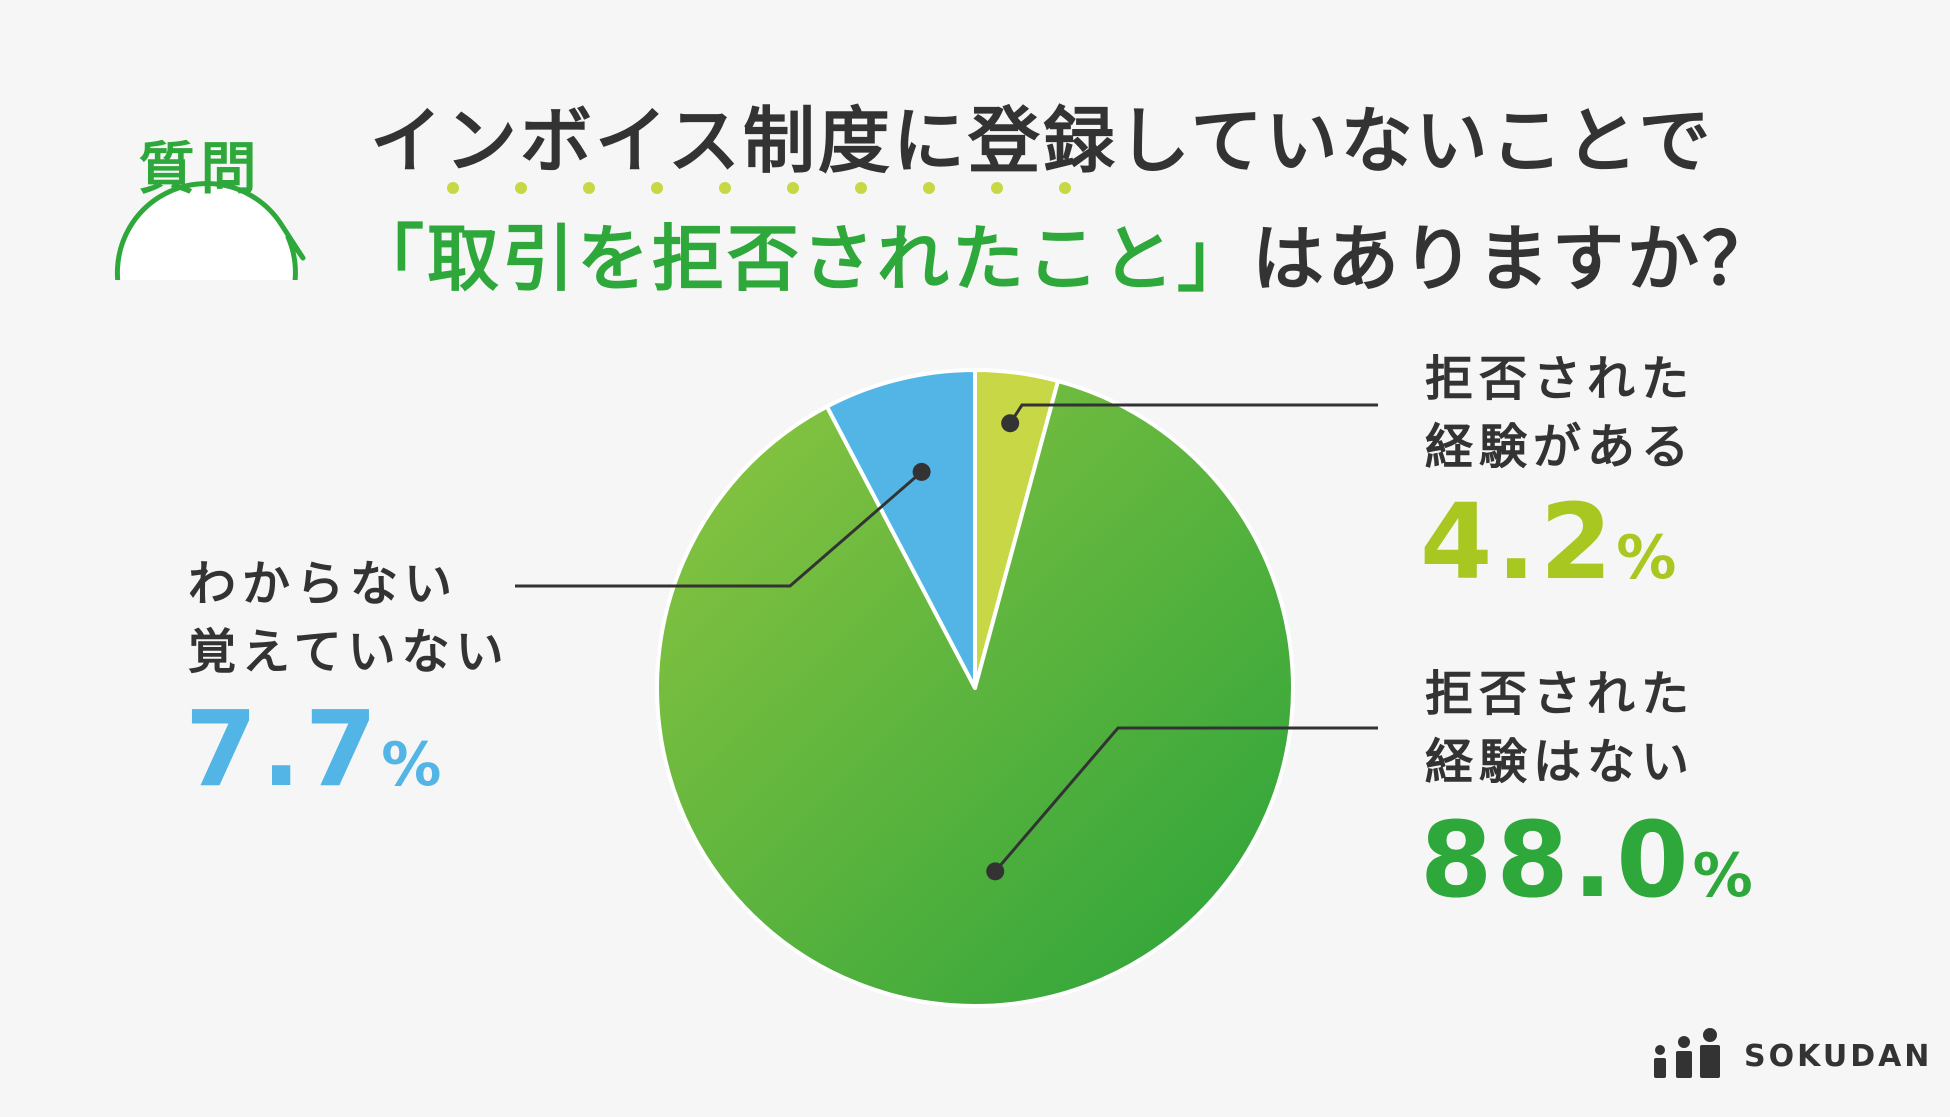 Image resolution: width=1950 pixels, height=1117 pixels. I want to click on label-unknown-line1: わからない, so click(323, 584).